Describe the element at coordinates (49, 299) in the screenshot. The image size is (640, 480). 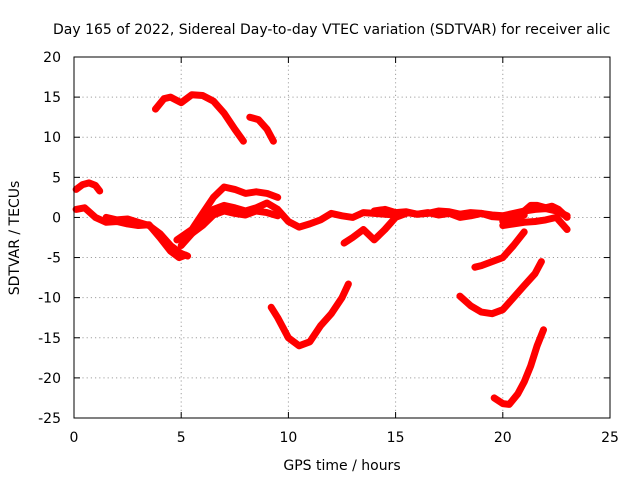
I see `y-tick-label: -10` at that location.